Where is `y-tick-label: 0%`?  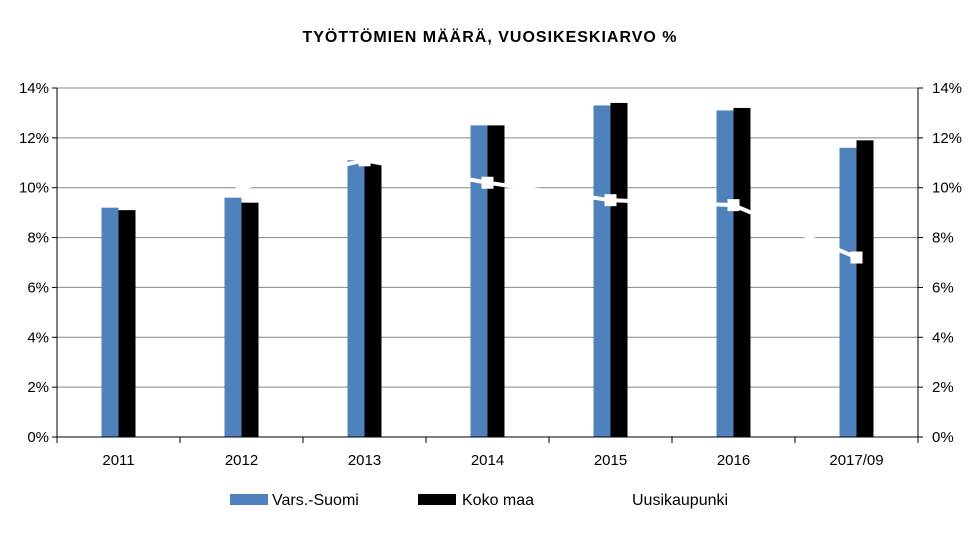 y-tick-label: 0% is located at coordinates (38, 437).